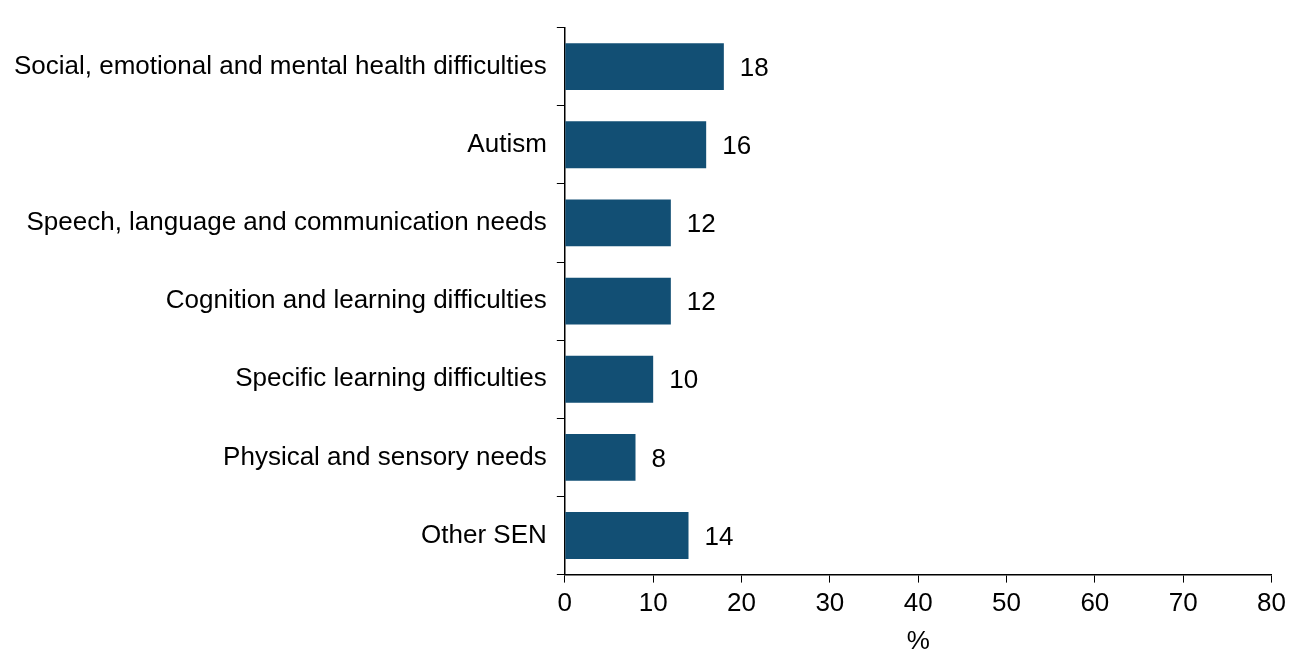 The image size is (1292, 665). Describe the element at coordinates (1271, 602) in the screenshot. I see `x-tick-label: 80` at that location.